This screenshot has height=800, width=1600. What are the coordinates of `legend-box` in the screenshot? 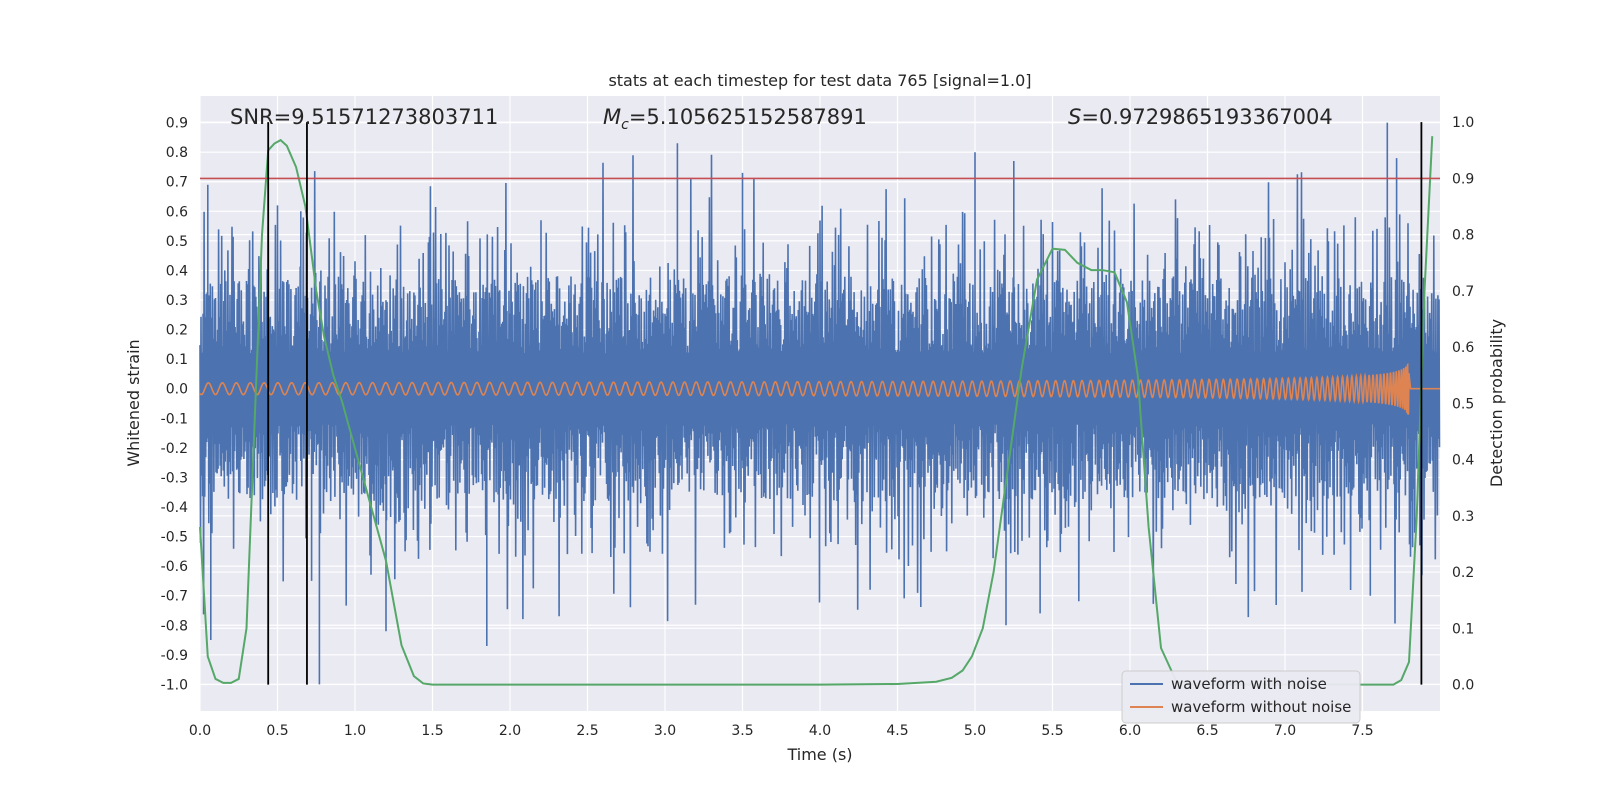 It's located at (1241, 697).